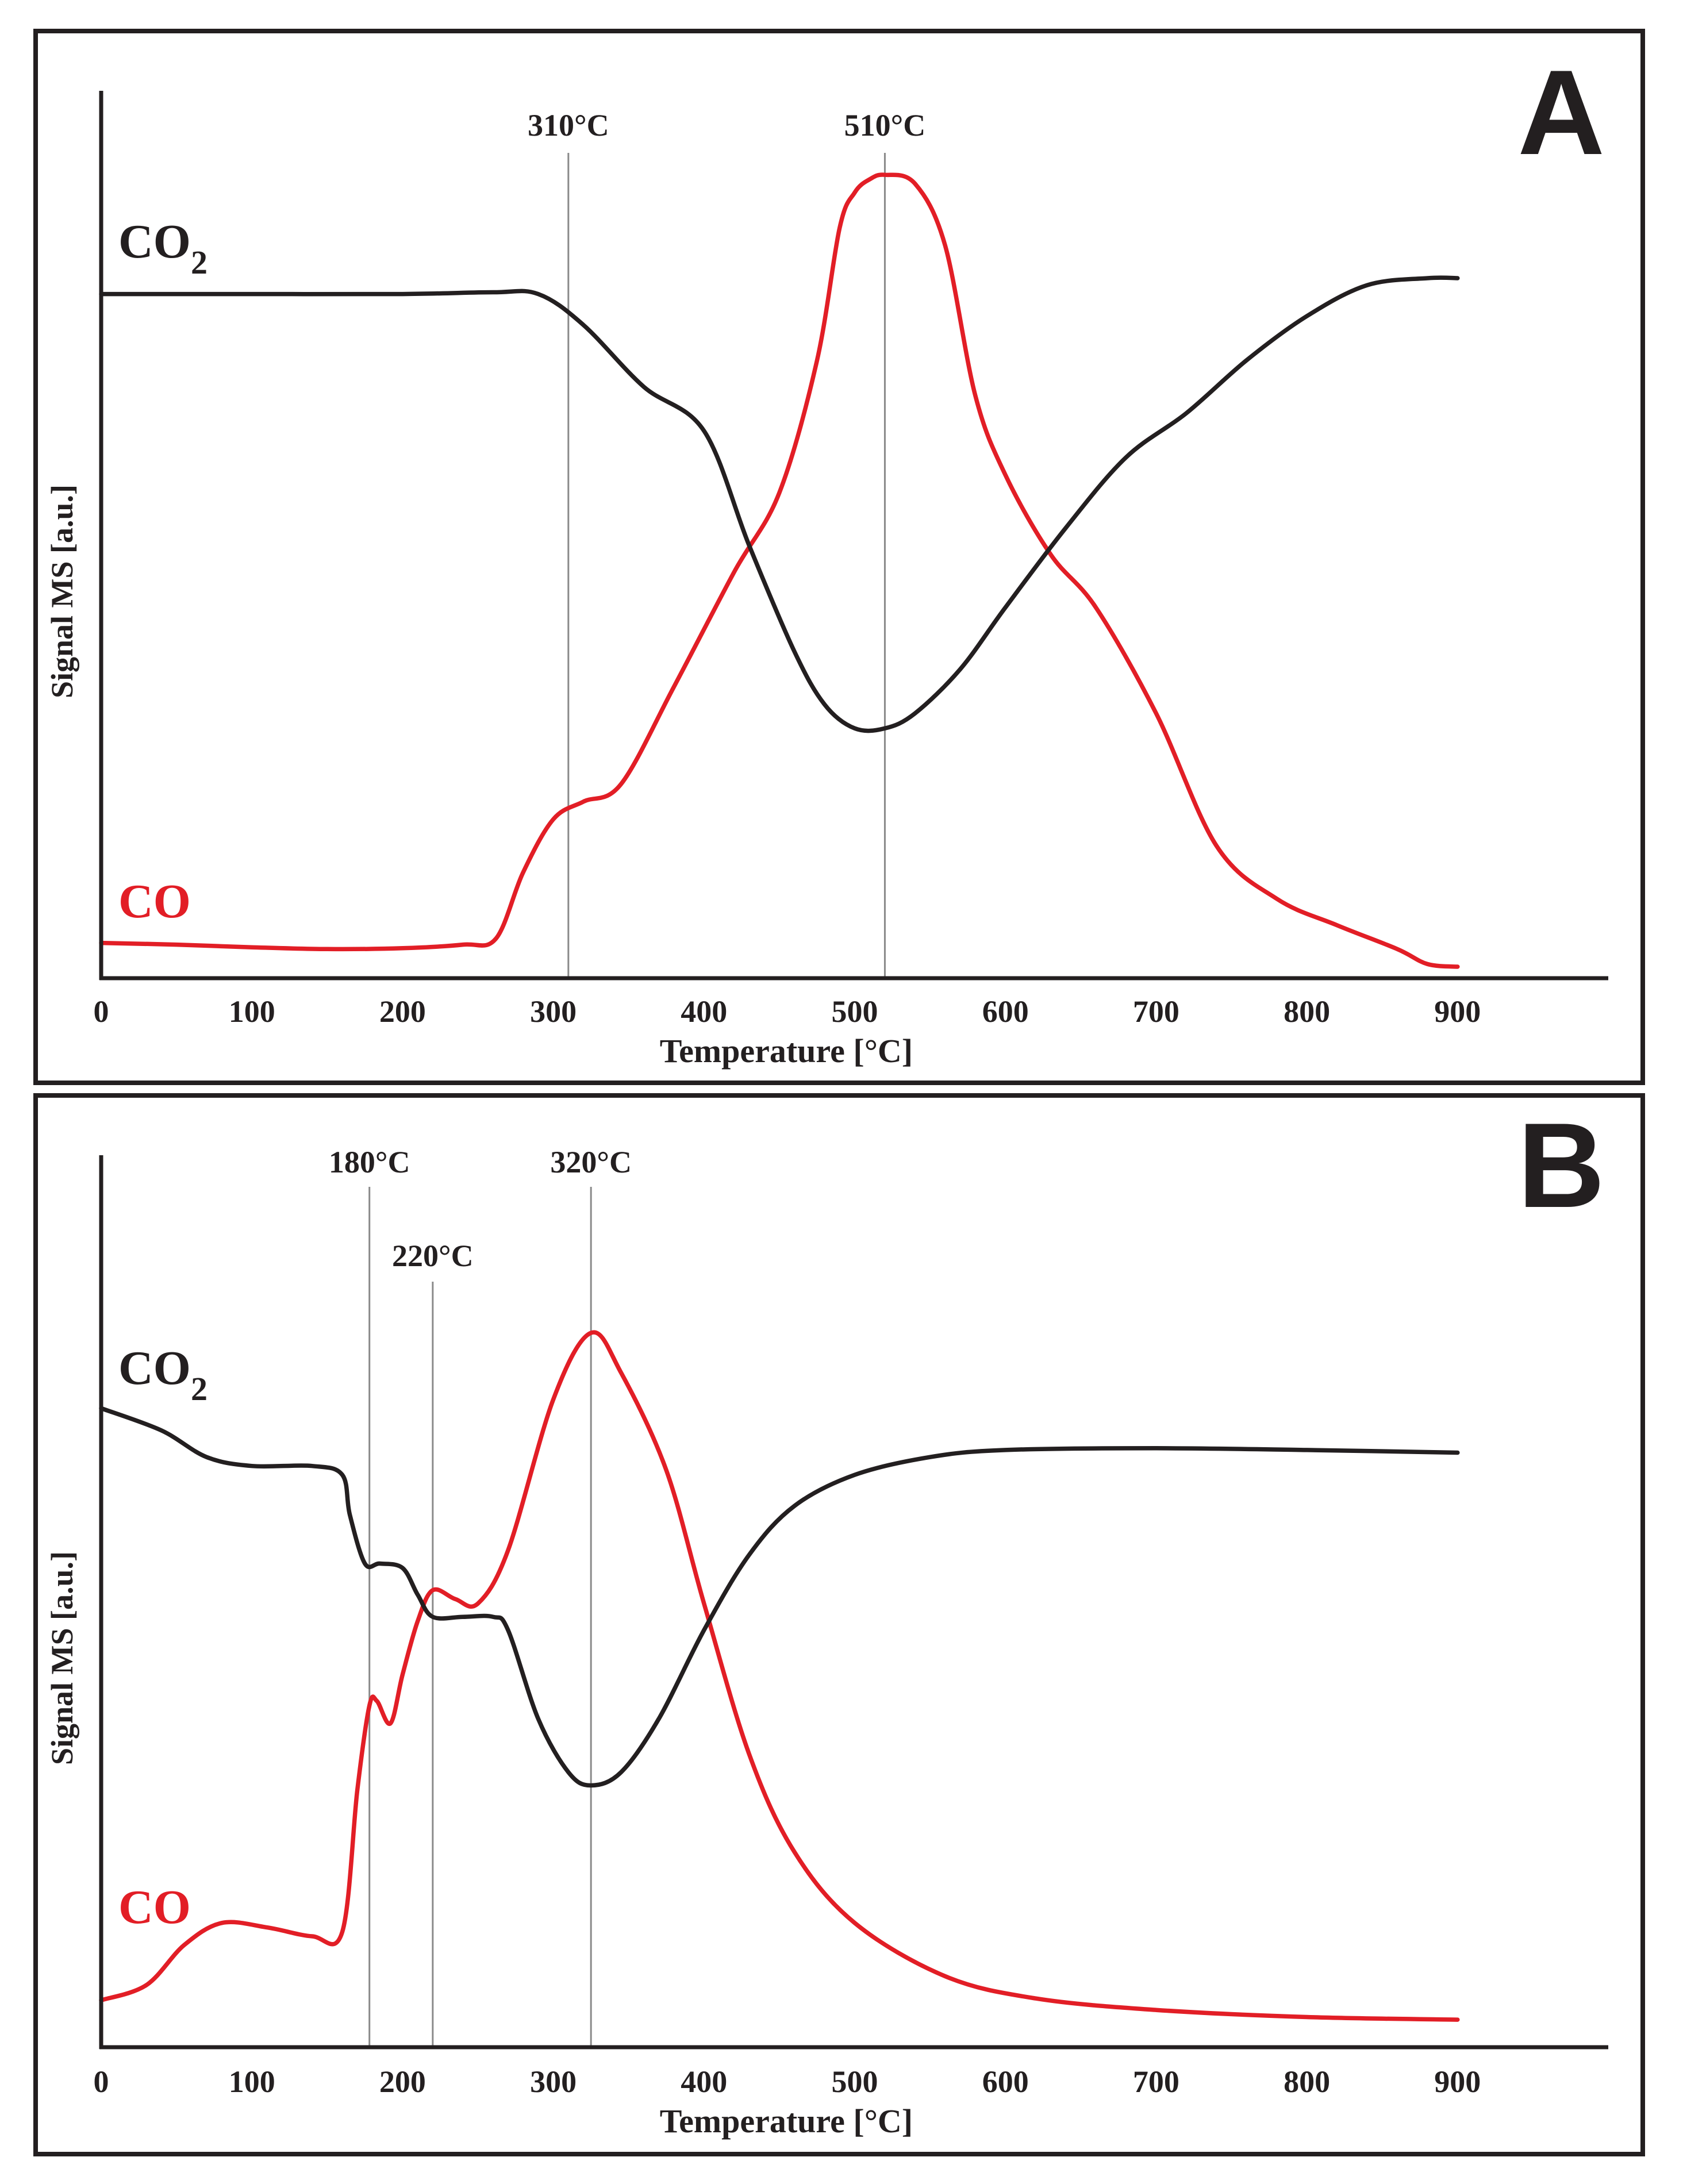 This screenshot has height=2184, width=1683. What do you see at coordinates (779, 1597) in the screenshot?
I see `series-line-co2` at bounding box center [779, 1597].